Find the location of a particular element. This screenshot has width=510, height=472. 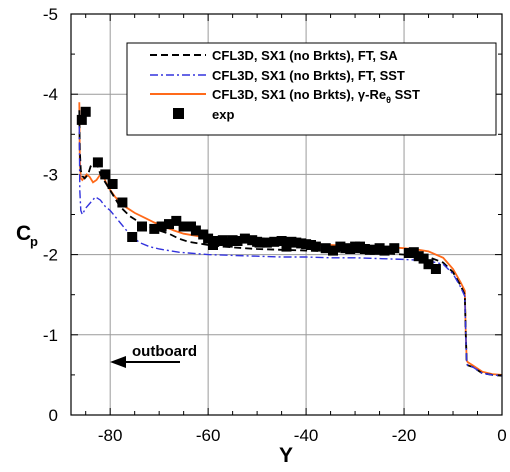

legend-label-gamma: CFL3D, SX1 (no Brkts), γ-Reθ SST is located at coordinates (316, 96).